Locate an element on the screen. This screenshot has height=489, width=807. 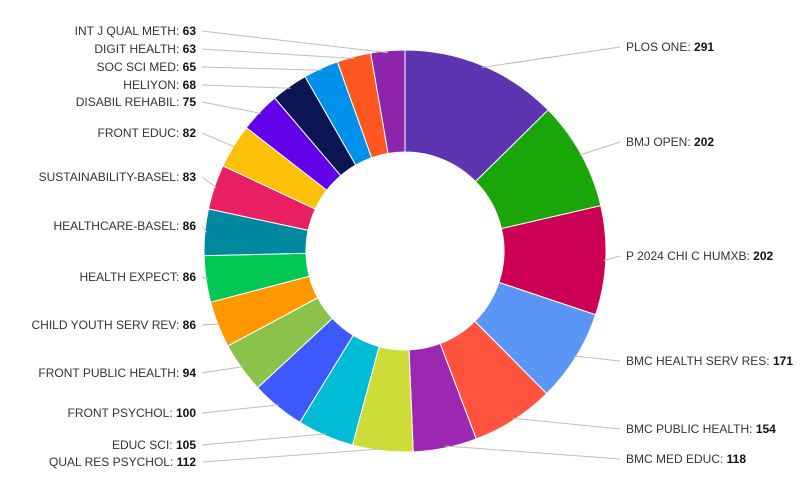
leader-line-child-youth-serv-rev is located at coordinates (210, 324).